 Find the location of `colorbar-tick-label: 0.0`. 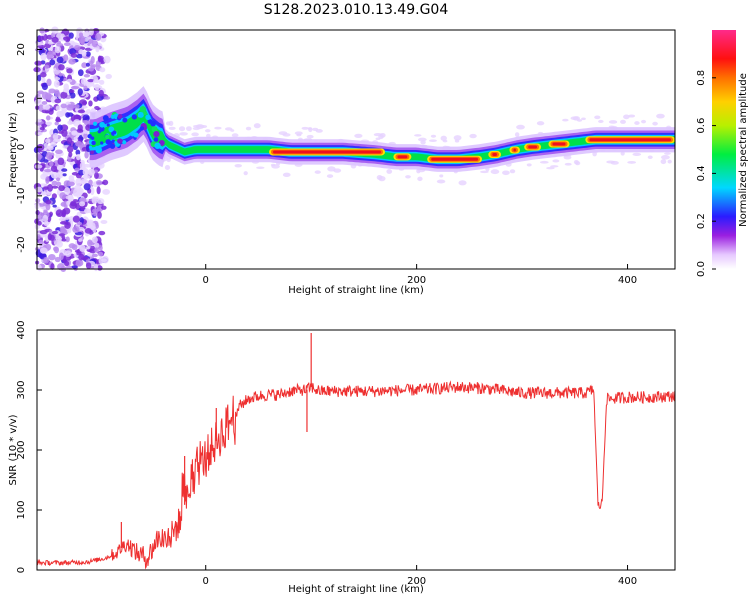

colorbar-tick-label: 0.0 is located at coordinates (701, 269).